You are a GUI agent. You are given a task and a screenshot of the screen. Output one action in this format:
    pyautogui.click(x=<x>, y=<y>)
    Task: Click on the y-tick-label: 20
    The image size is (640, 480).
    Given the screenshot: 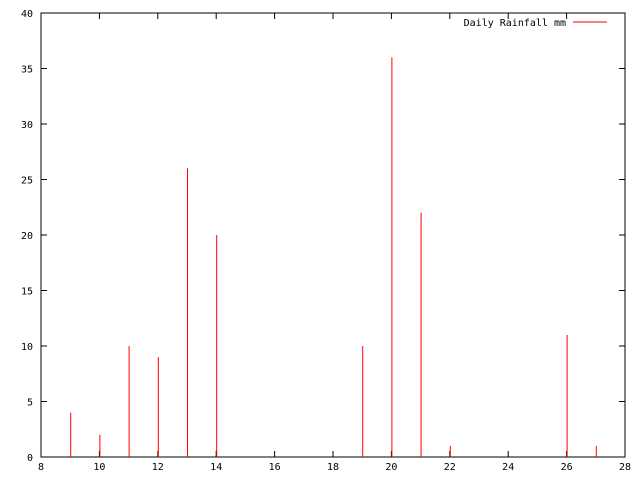 What is the action you would take?
    pyautogui.click(x=27, y=236)
    